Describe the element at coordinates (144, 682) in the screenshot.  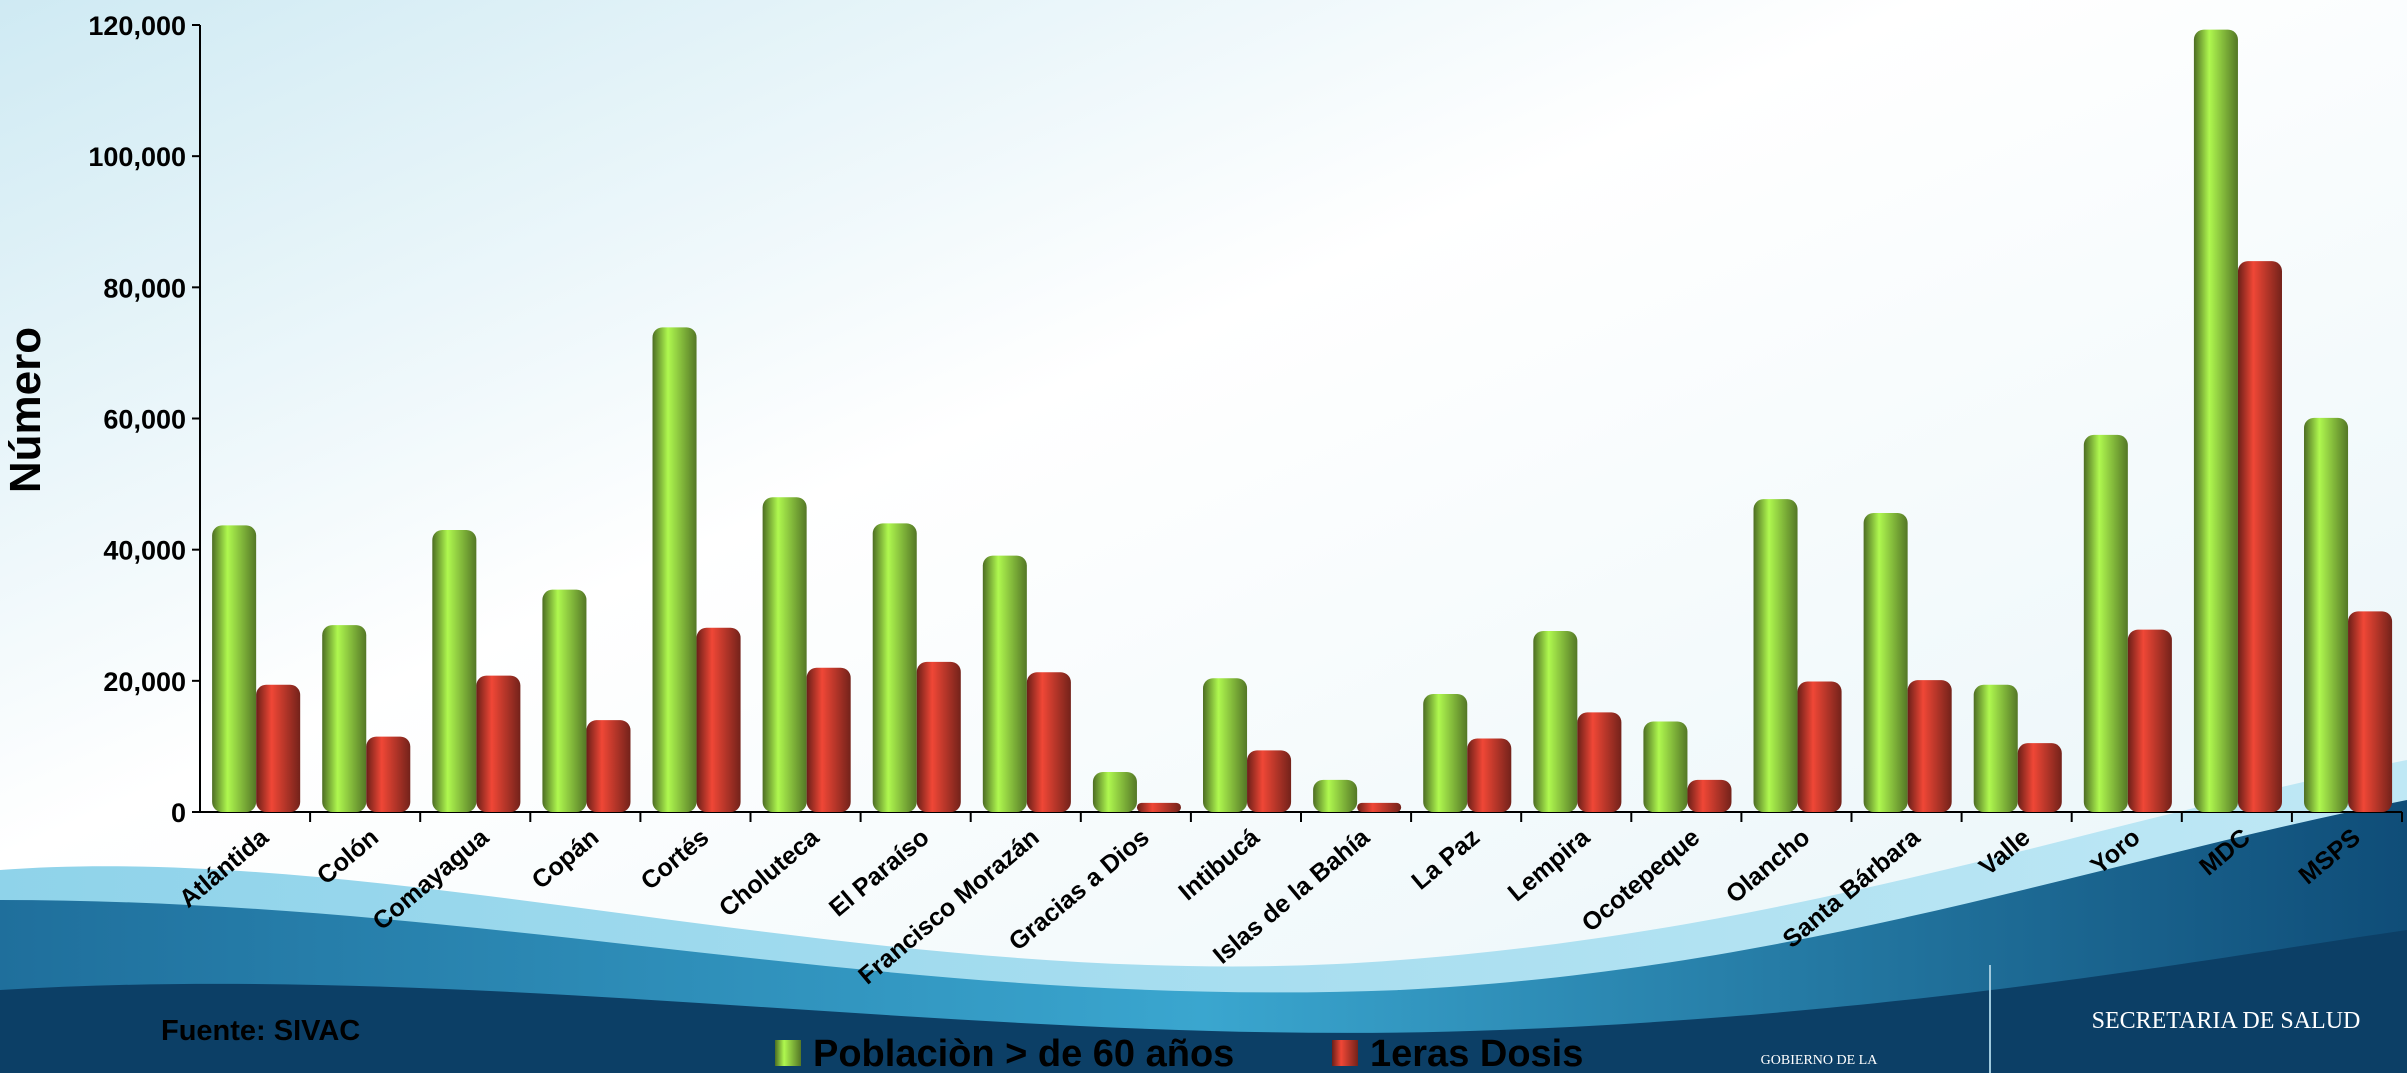
I see `y-tick-label: 20,000` at that location.